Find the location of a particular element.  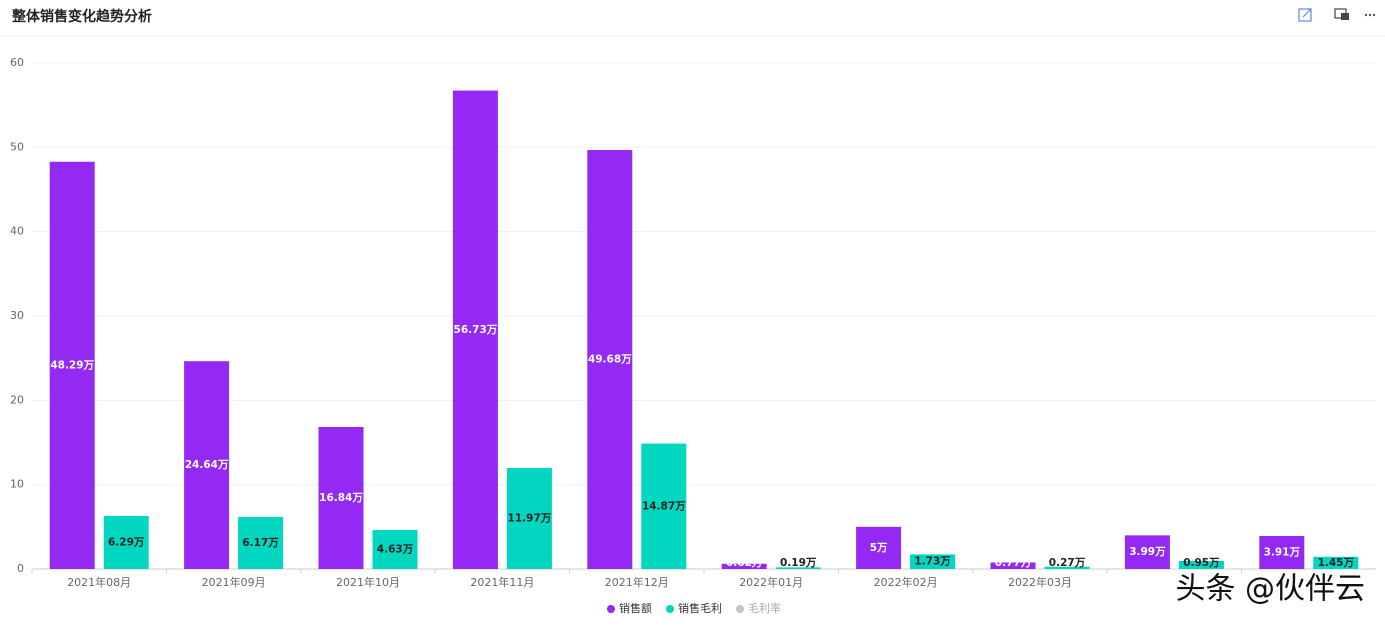

legend-item: 销售额 is located at coordinates (629, 608).